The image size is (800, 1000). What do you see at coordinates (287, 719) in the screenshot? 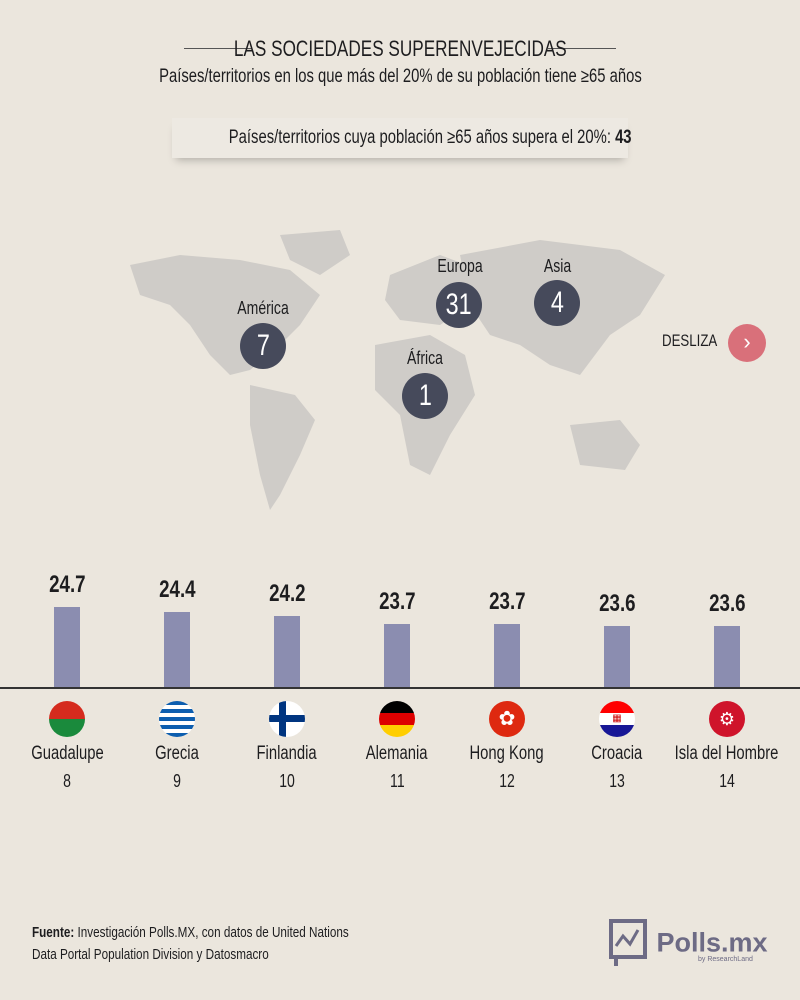
I see `finland-flag-icon` at bounding box center [287, 719].